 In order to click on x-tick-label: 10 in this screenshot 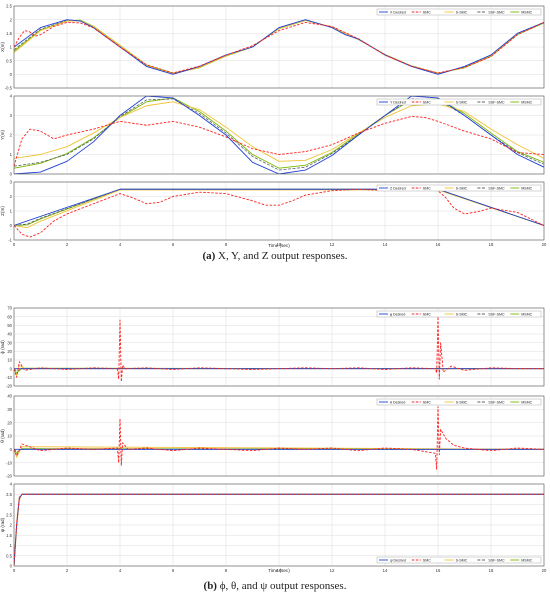, I will do `click(279, 570)`.